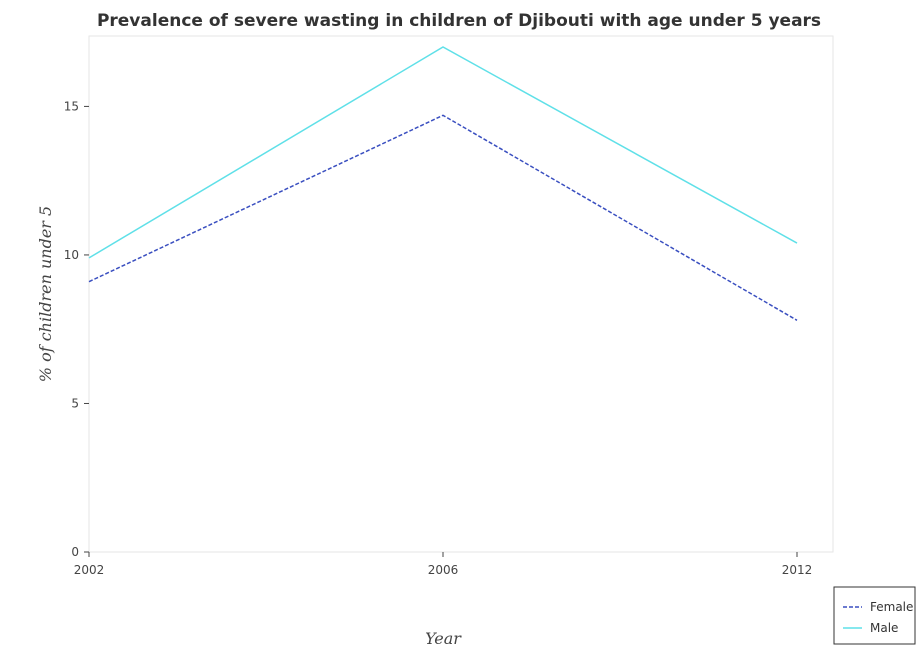 The height and width of the screenshot is (650, 919). What do you see at coordinates (71, 255) in the screenshot?
I see `y-tick-label: 10` at bounding box center [71, 255].